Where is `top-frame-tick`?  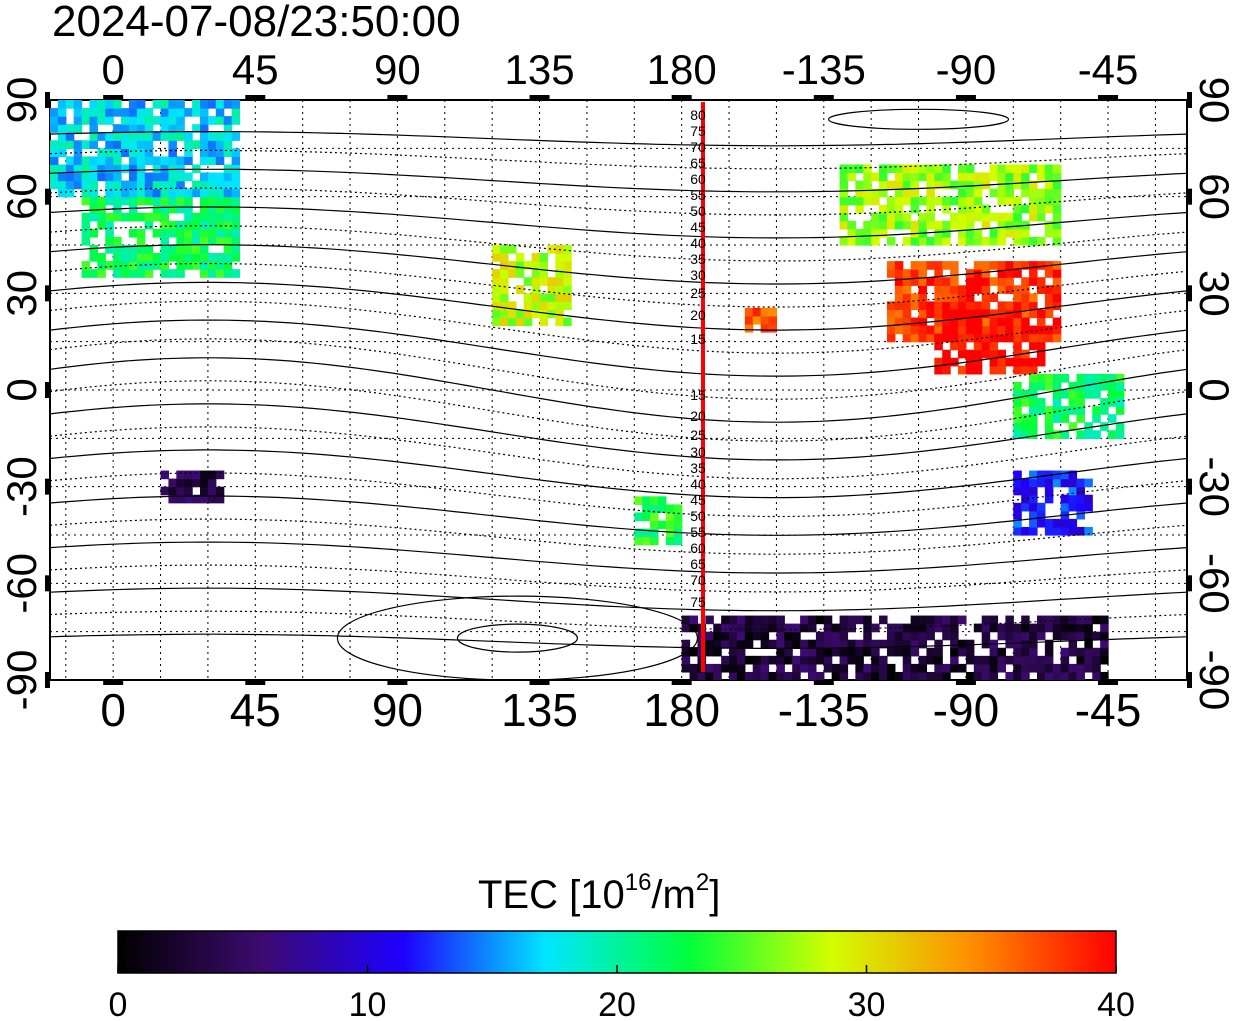
top-frame-tick is located at coordinates (255, 97).